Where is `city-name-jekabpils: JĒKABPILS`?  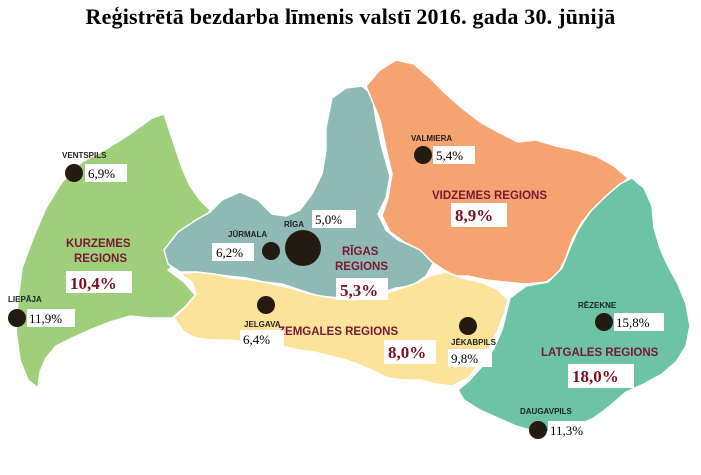
city-name-jekabpils: JĒKABPILS is located at coordinates (474, 342).